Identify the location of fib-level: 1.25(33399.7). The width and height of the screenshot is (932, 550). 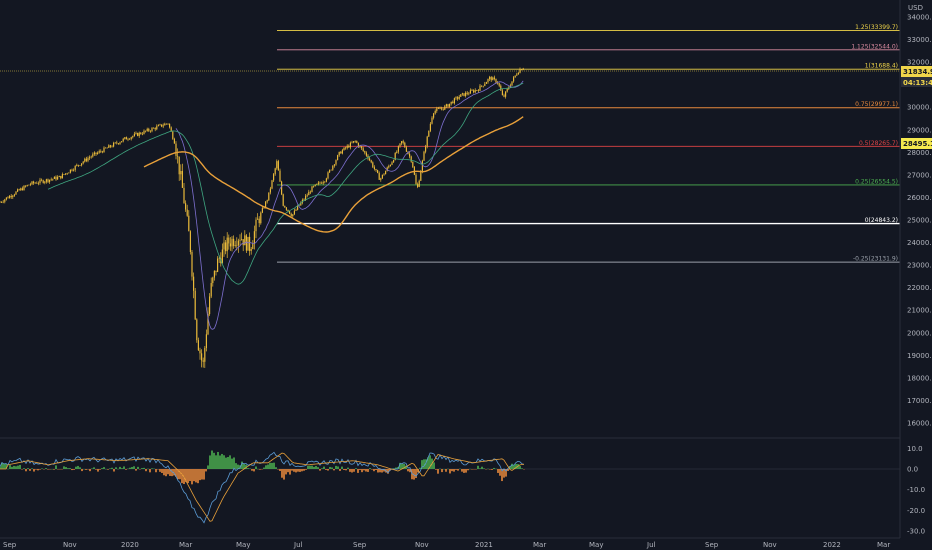
(588, 27).